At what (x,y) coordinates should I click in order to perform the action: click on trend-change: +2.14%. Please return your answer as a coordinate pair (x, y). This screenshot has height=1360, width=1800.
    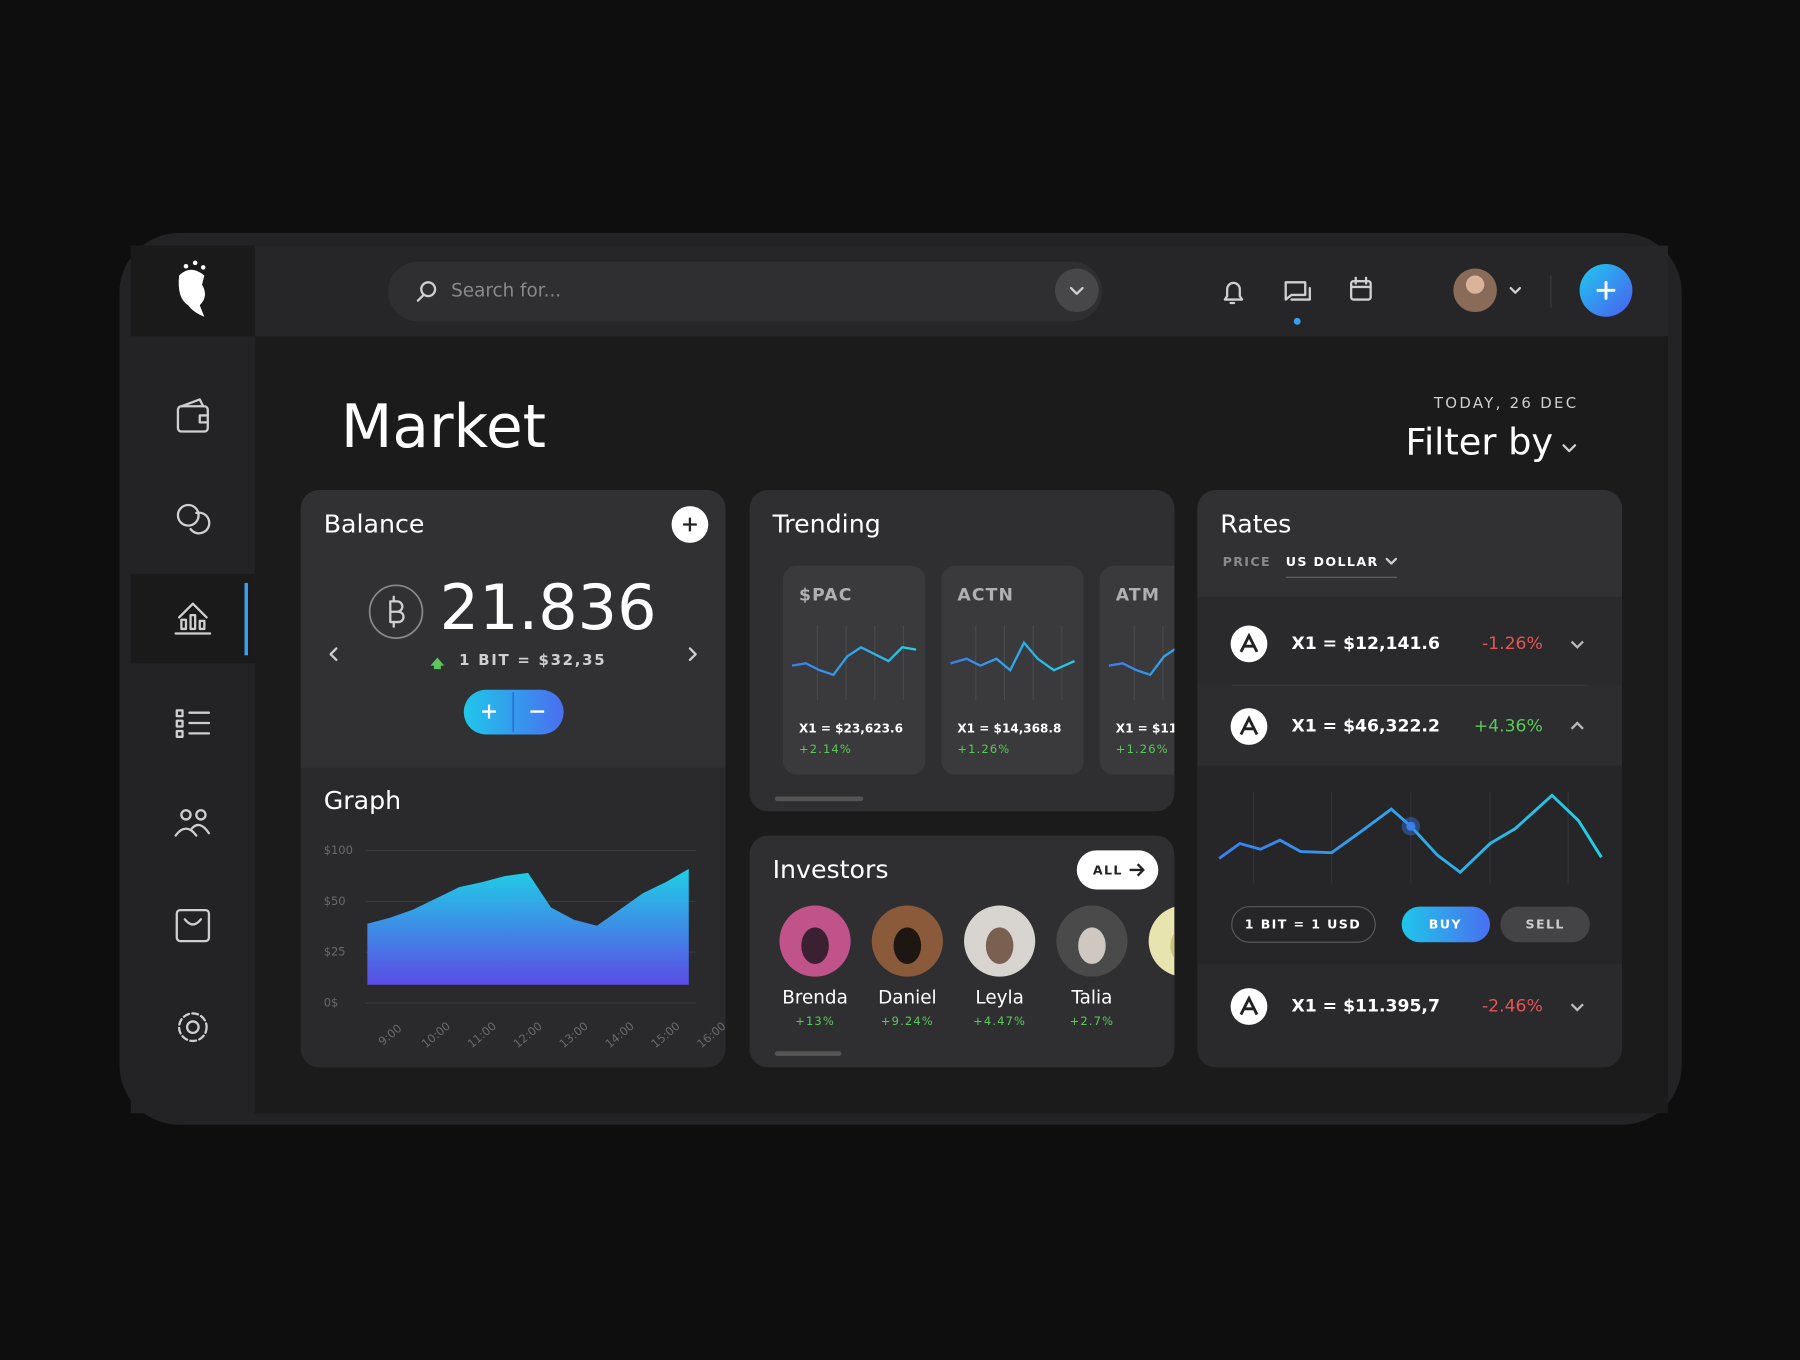
    Looking at the image, I should click on (825, 749).